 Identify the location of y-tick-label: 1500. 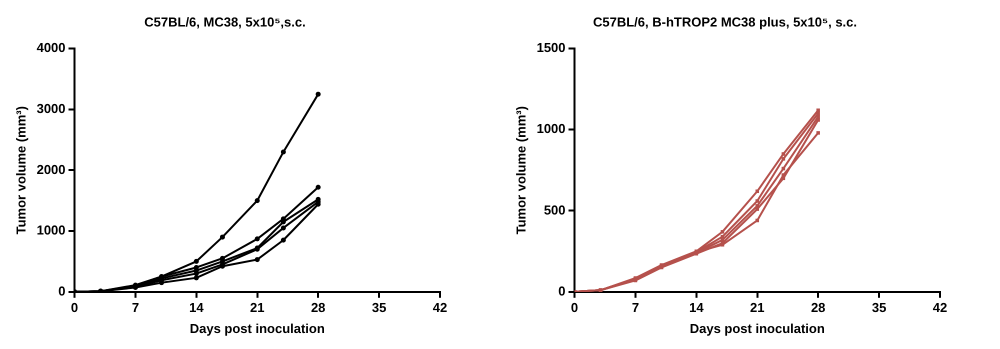
(551, 48).